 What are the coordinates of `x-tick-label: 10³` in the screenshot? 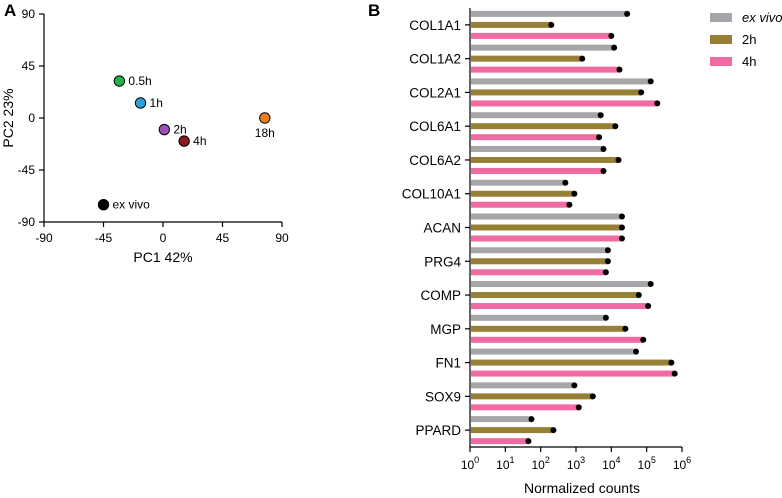 It's located at (576, 463).